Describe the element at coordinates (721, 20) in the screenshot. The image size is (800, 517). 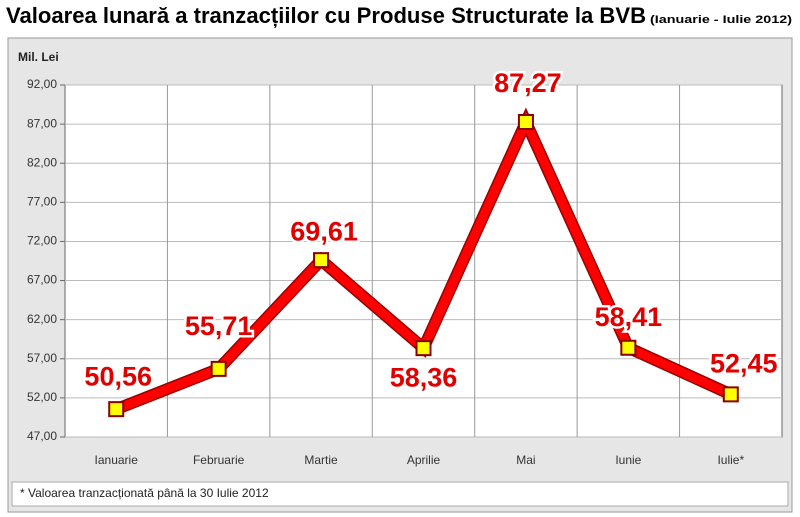
I see `chart-subtitle: (Ianuarie - Iulie 2012)` at that location.